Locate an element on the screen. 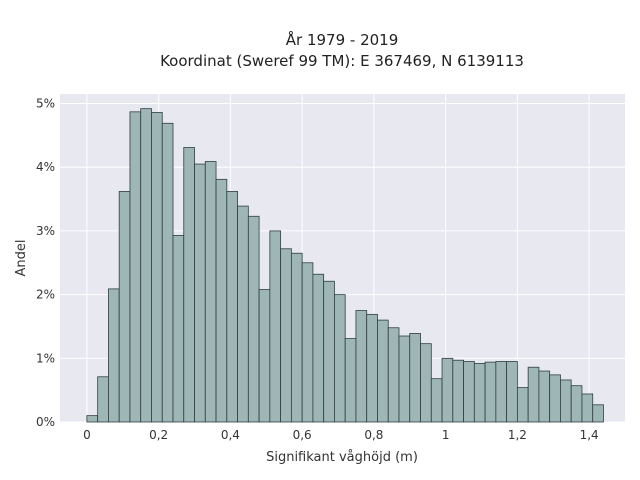 Image resolution: width=640 pixels, height=480 pixels. x-axis-ticks: 0 0,2 0,4 0,6 0,8 1 1,2 1,4 is located at coordinates (341, 435).